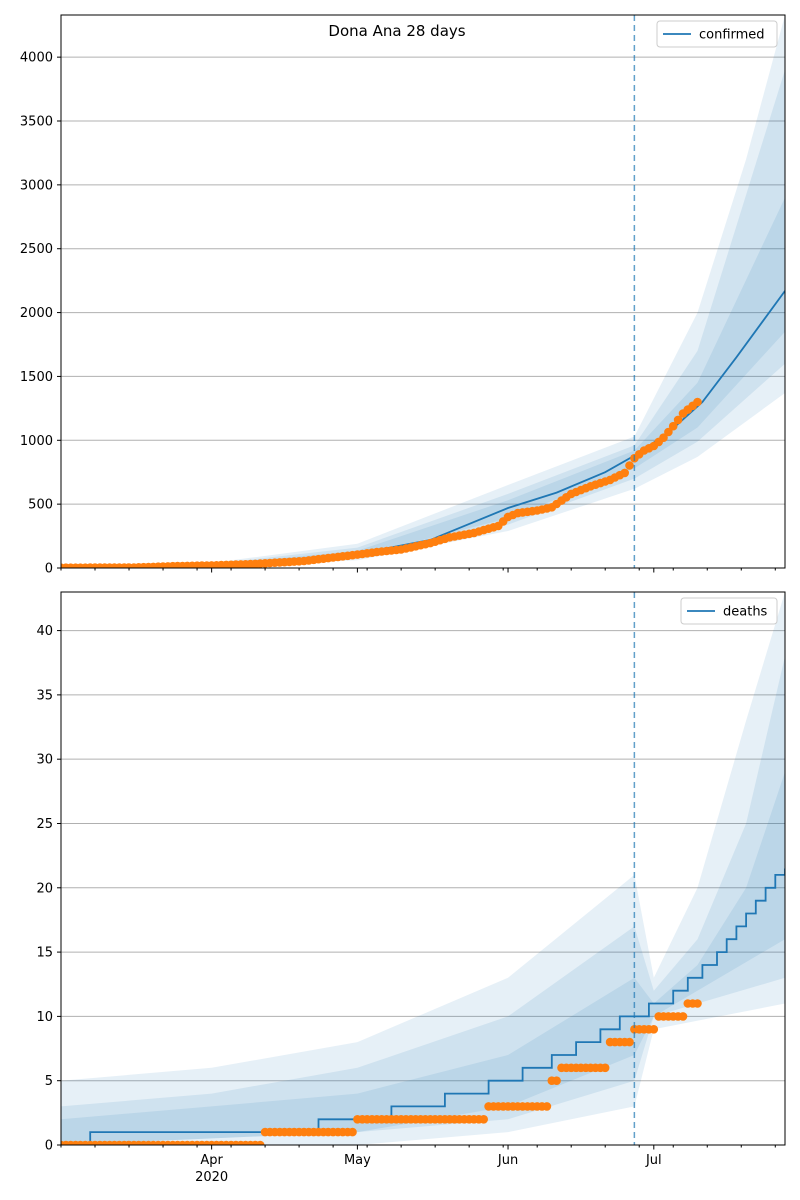 The image size is (800, 1200). Describe the element at coordinates (49, 1081) in the screenshot. I see `y-tick-label: 5` at that location.